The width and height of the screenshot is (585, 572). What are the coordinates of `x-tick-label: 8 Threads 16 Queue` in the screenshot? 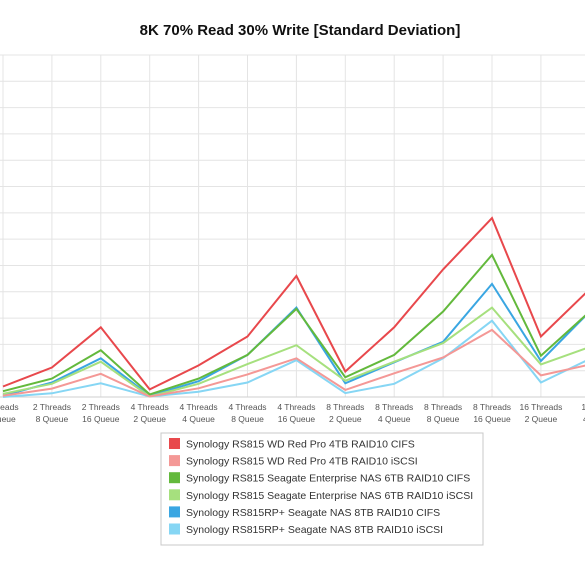 It's located at (492, 413).